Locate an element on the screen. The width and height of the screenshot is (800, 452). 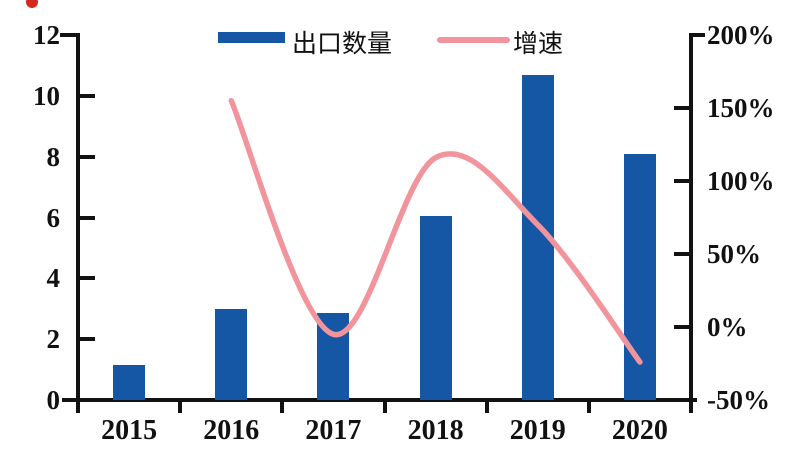
right-axis-top-hook is located at coordinates (698, 35).